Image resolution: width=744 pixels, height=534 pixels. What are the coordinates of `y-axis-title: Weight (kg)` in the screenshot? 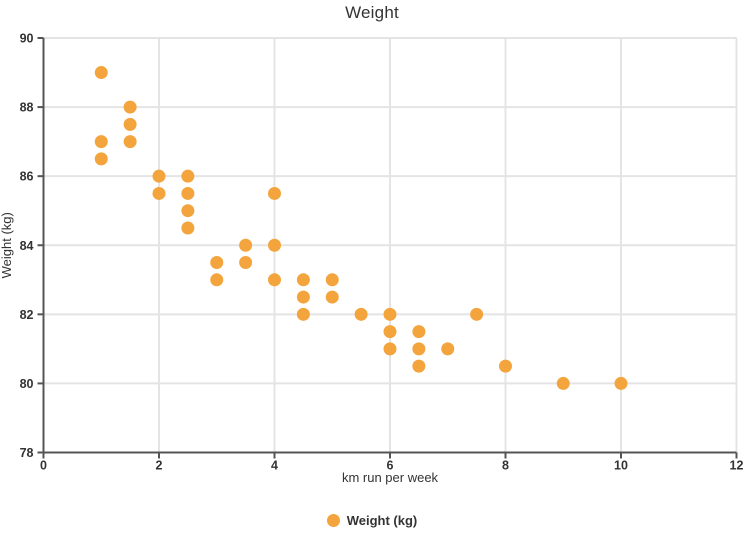 It's located at (7, 245).